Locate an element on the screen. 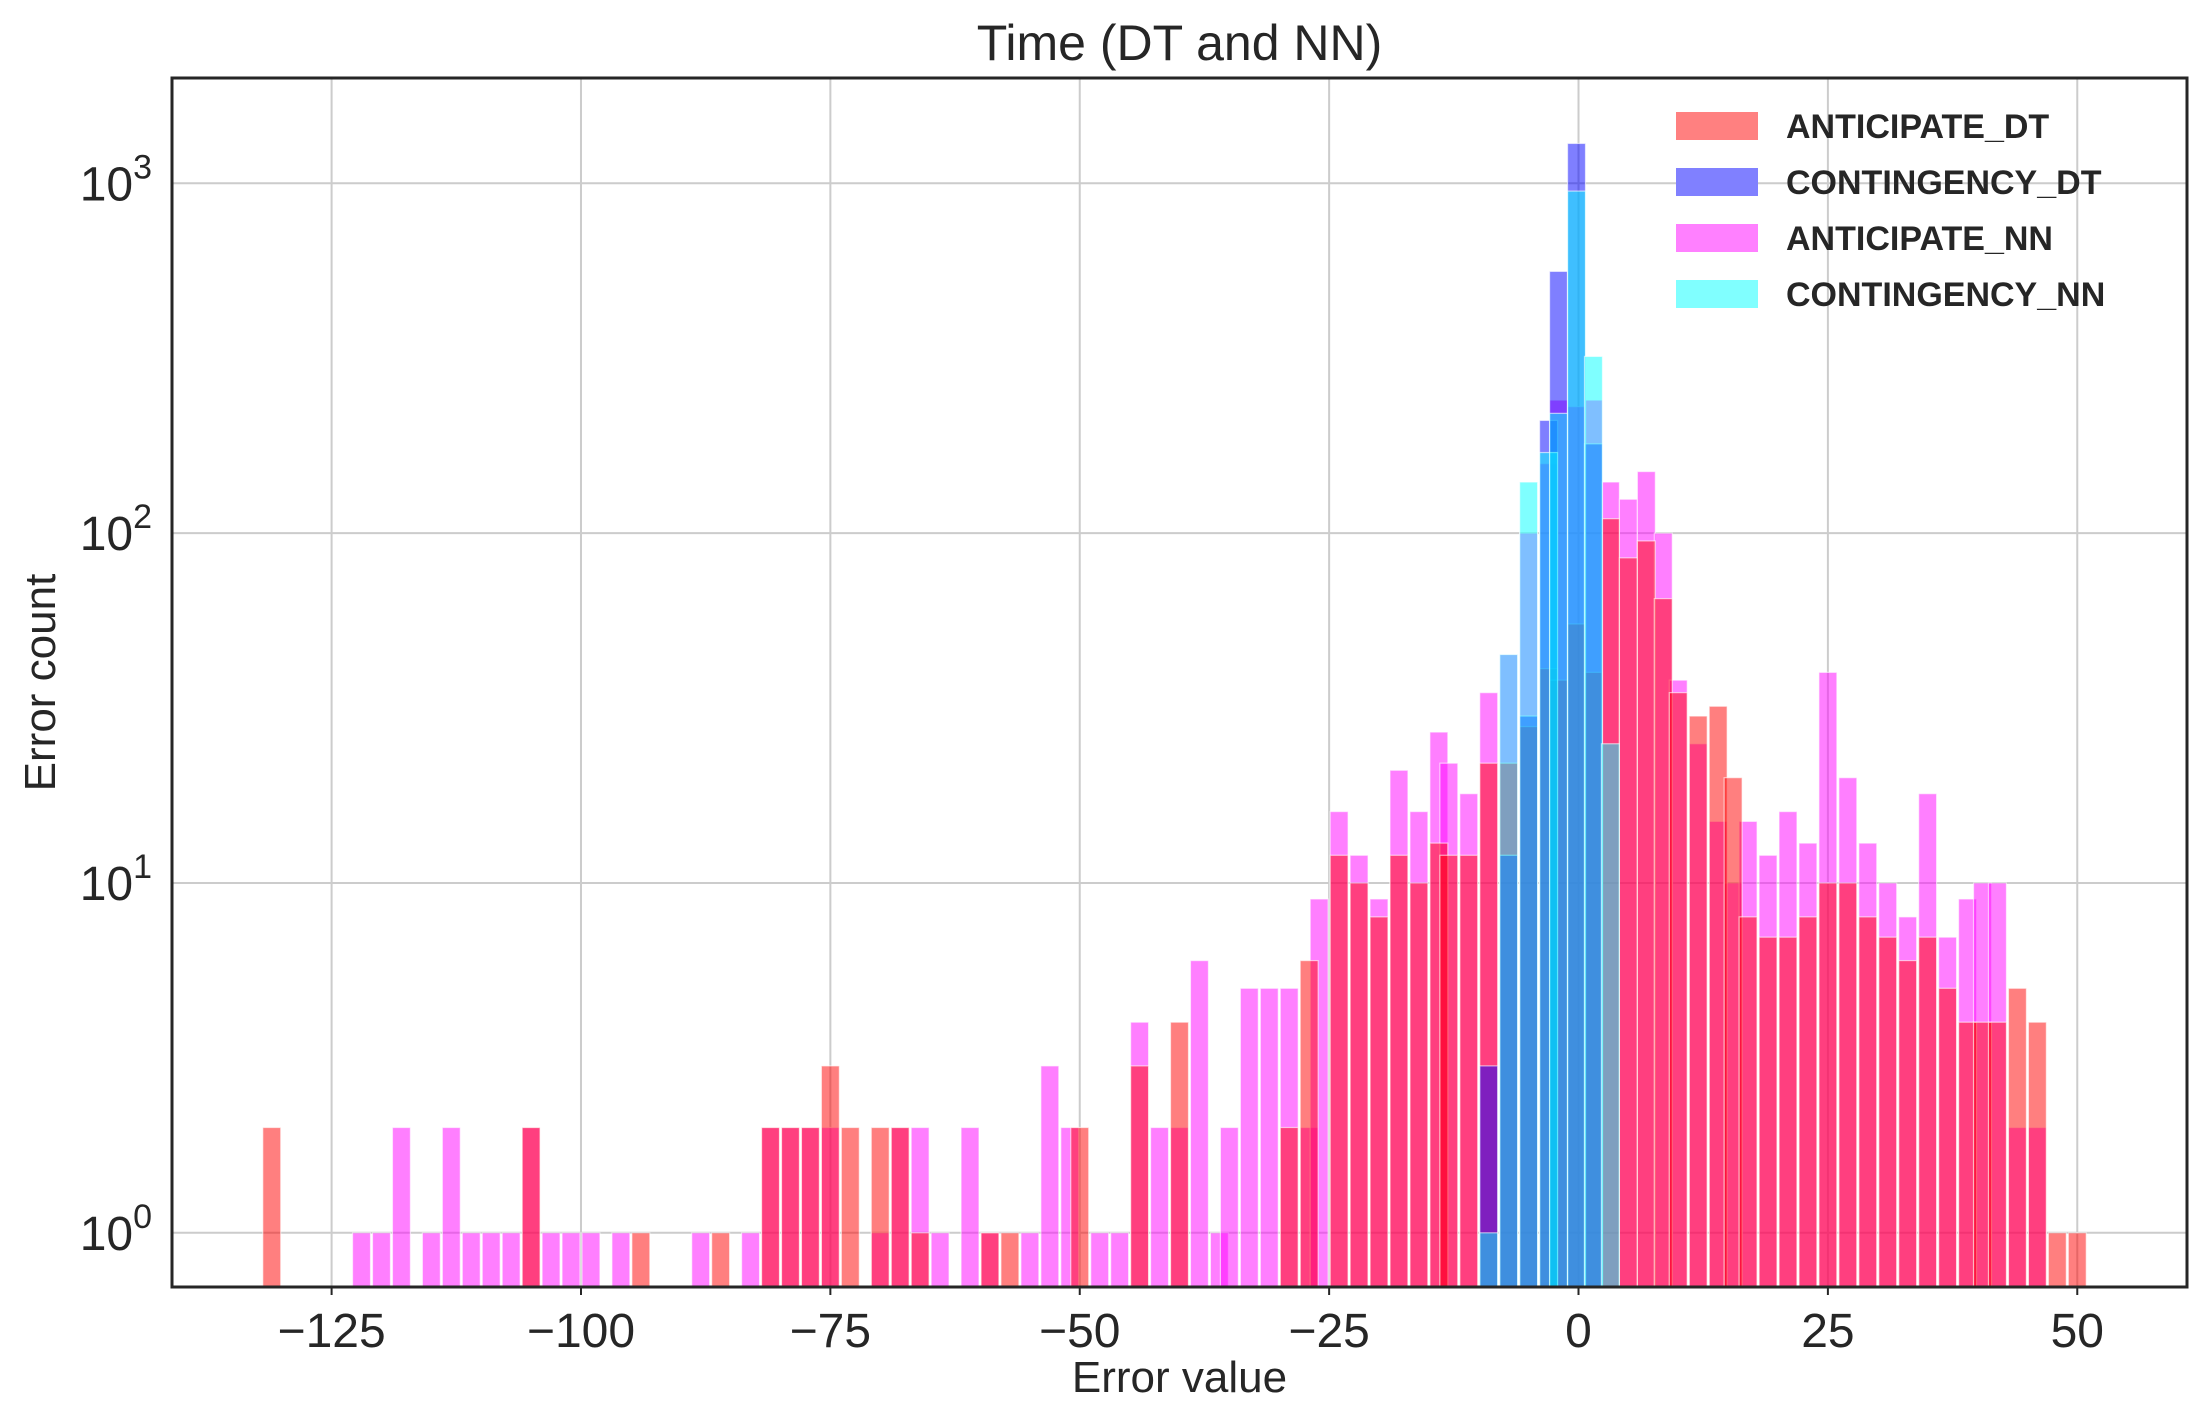  legend-entry: ANTICIPATE_NN is located at coordinates (1919, 239).